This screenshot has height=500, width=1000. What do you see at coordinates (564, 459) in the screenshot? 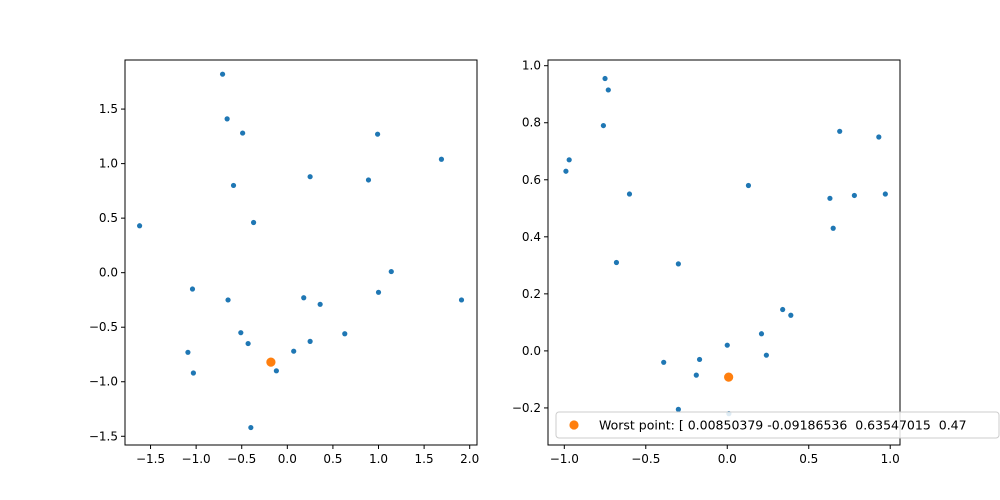
I see `right-x-tick-label-0: −1.0` at bounding box center [564, 459].